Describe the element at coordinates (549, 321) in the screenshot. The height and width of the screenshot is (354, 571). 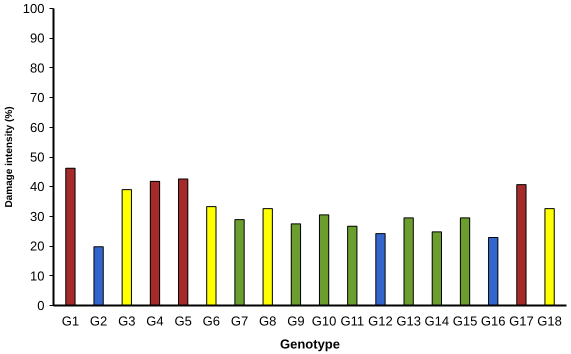
I see `x-tick-label: G18` at that location.